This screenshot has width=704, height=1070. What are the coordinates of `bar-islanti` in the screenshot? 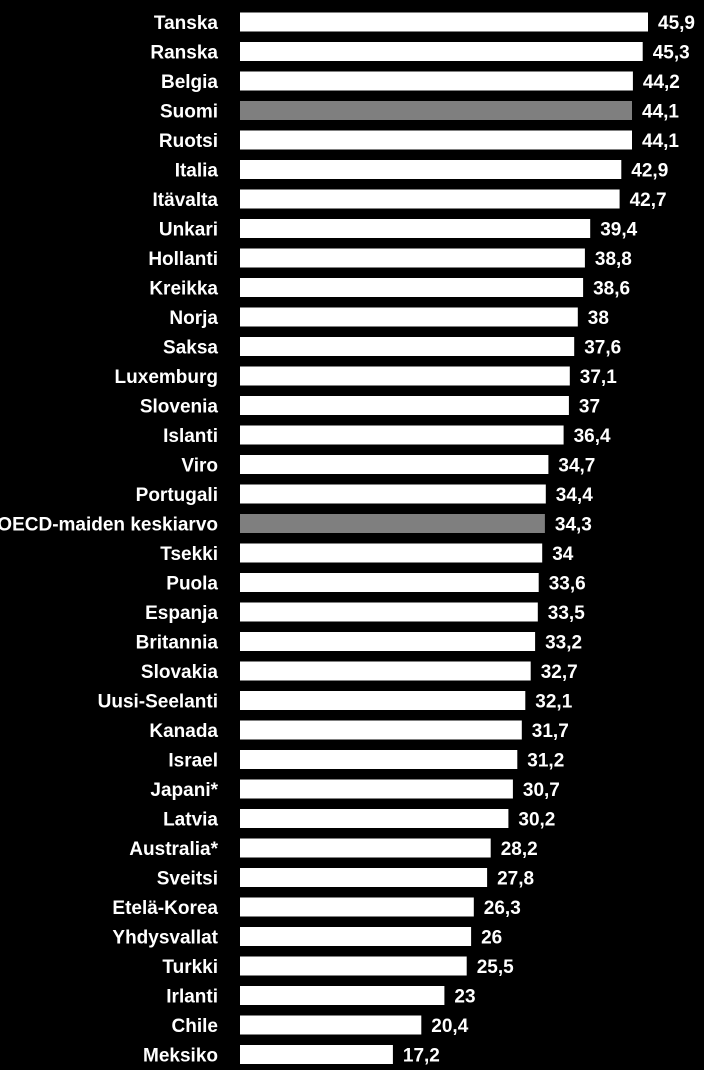 It's located at (402, 435).